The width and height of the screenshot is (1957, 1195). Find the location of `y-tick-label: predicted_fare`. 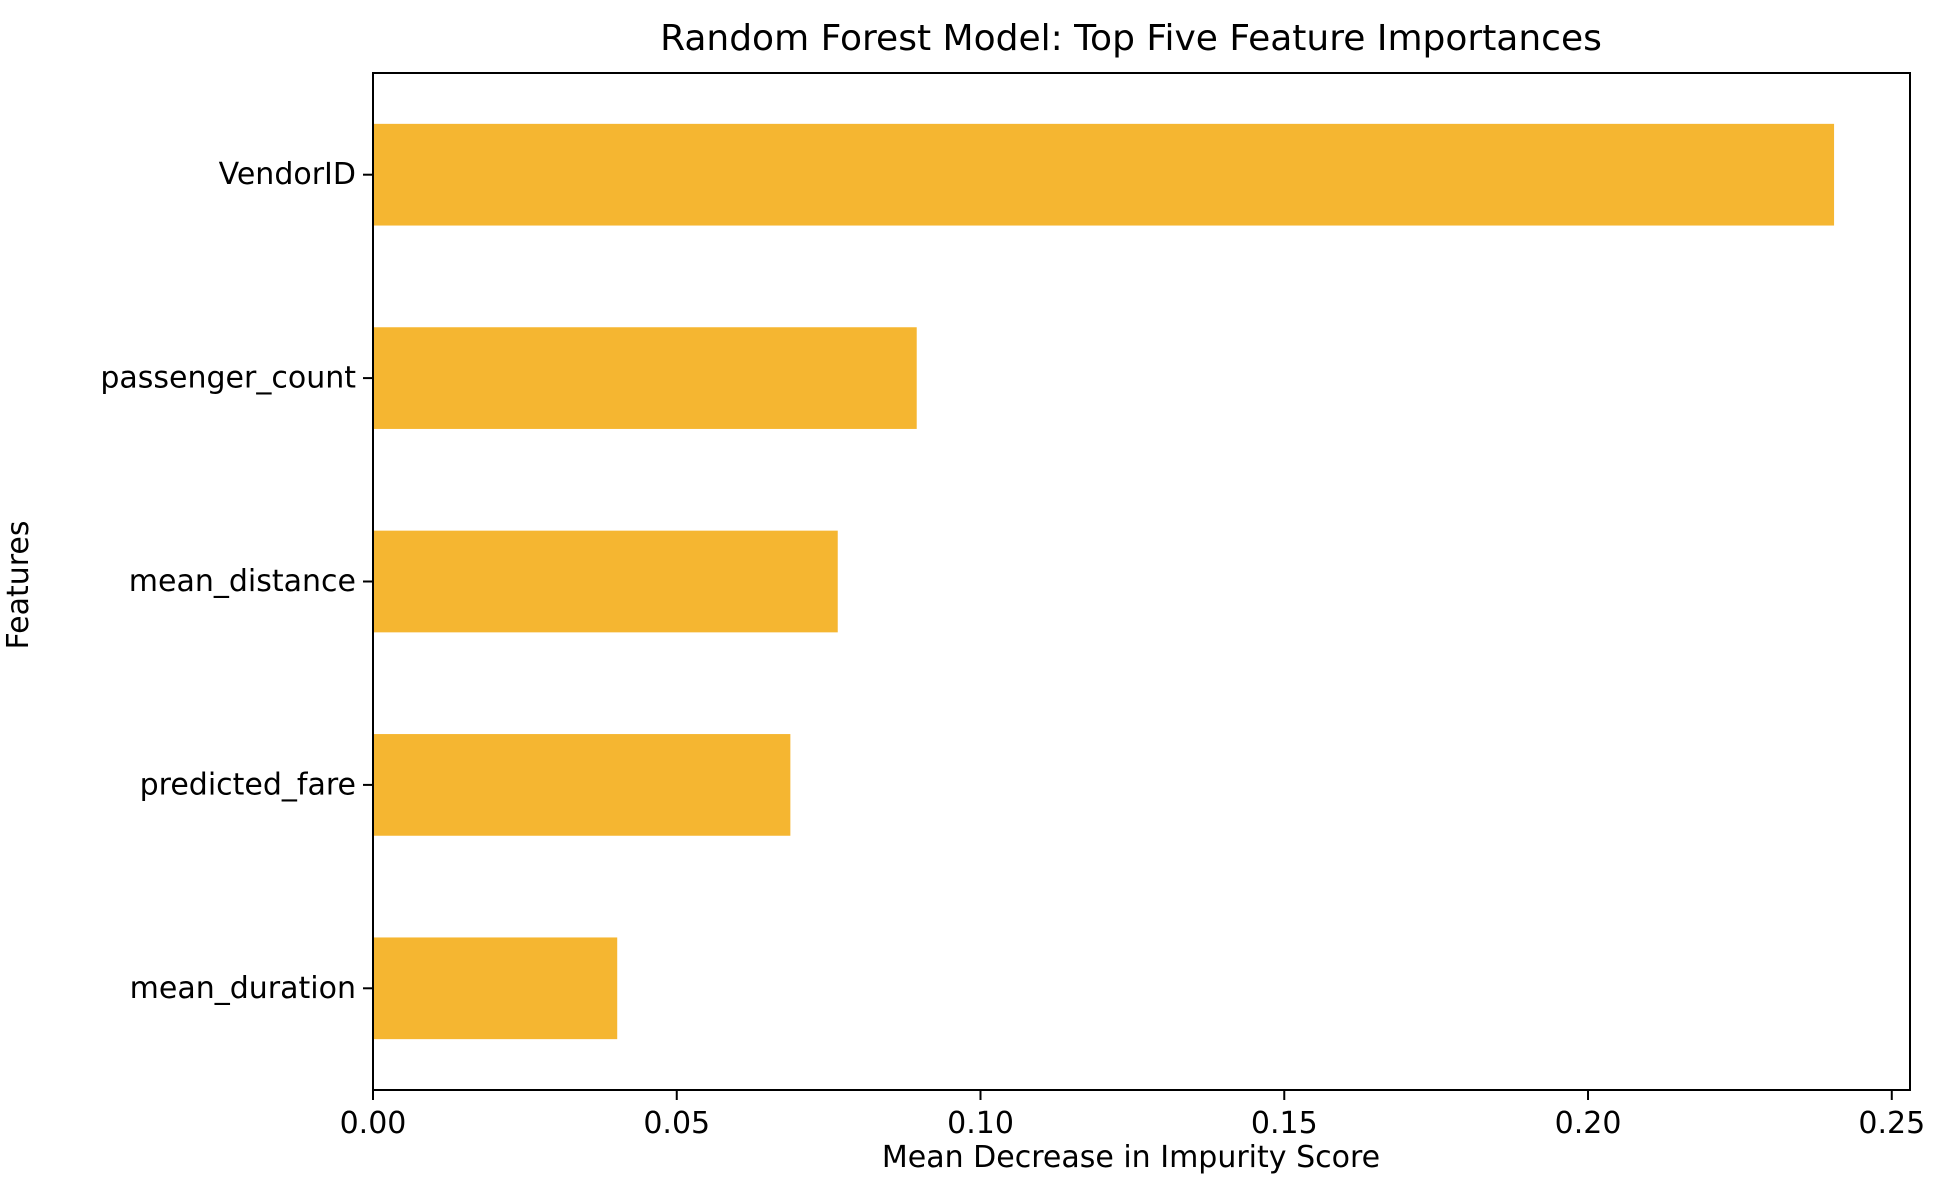

y-tick-label: predicted_fare is located at coordinates (248, 784).